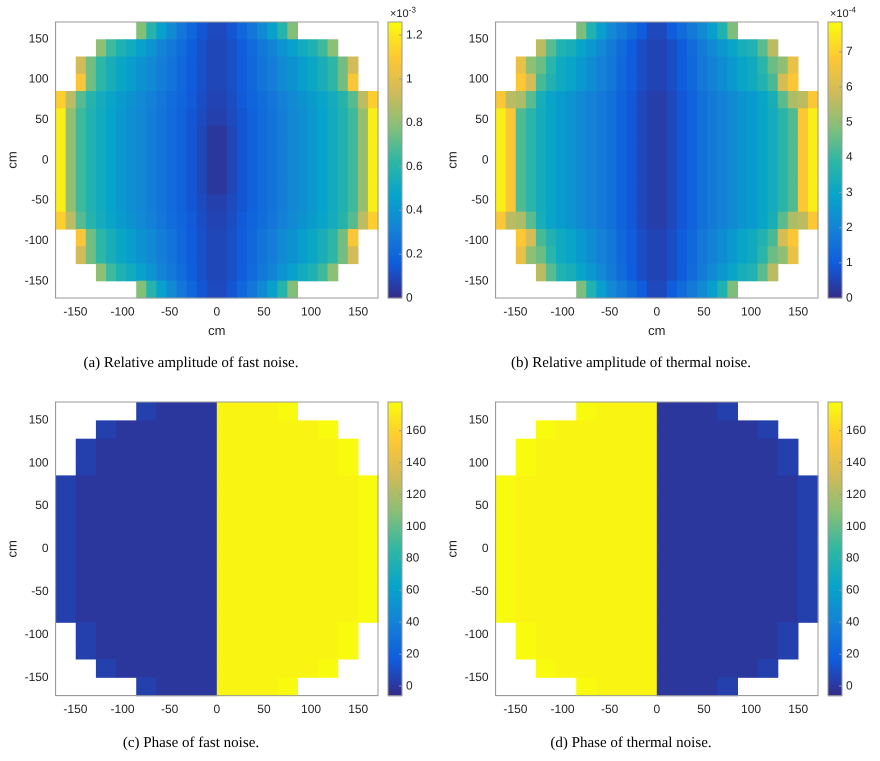 The width and height of the screenshot is (880, 761). I want to click on text: (b) Relative amplitude of thermal noise., so click(631, 362).